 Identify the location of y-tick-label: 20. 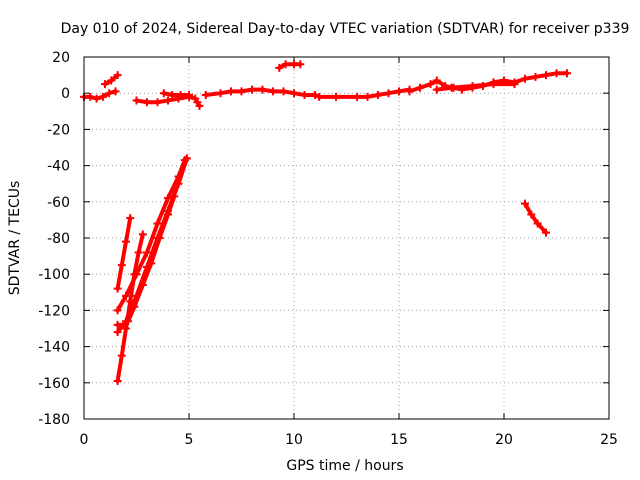
(61, 58).